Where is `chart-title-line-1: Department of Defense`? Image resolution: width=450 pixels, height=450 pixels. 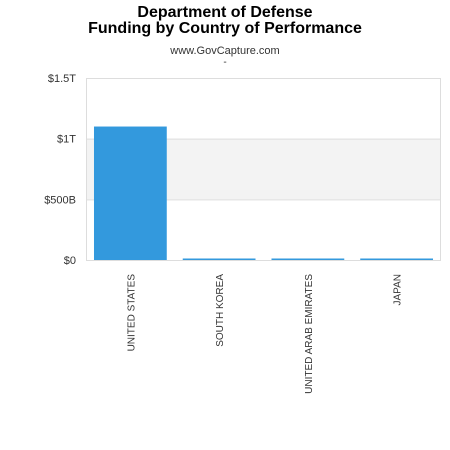
chart-title-line-1: Department of Defense is located at coordinates (225, 12).